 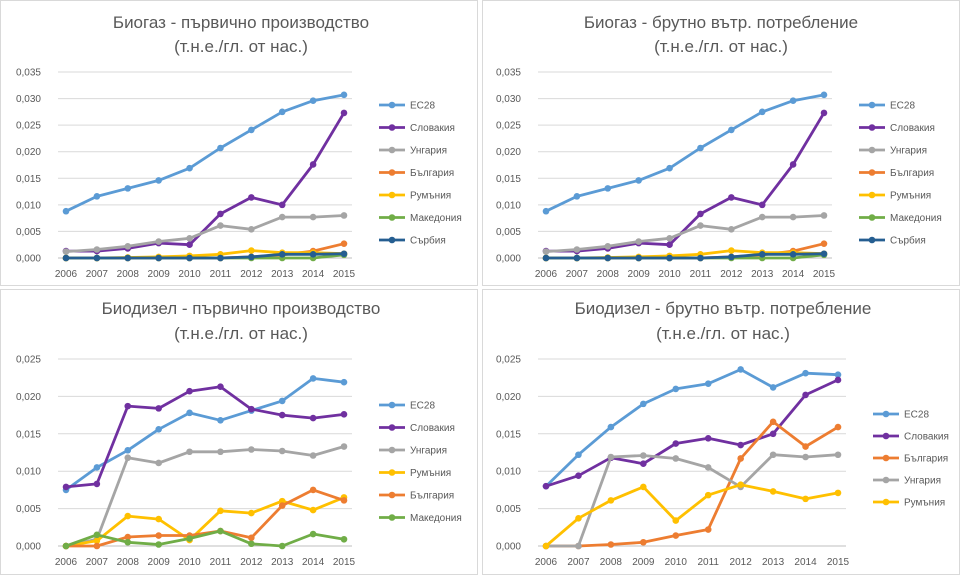 What do you see at coordinates (721, 22) in the screenshot?
I see `chart-title: Биогаз - брутно вътр. потребление` at bounding box center [721, 22].